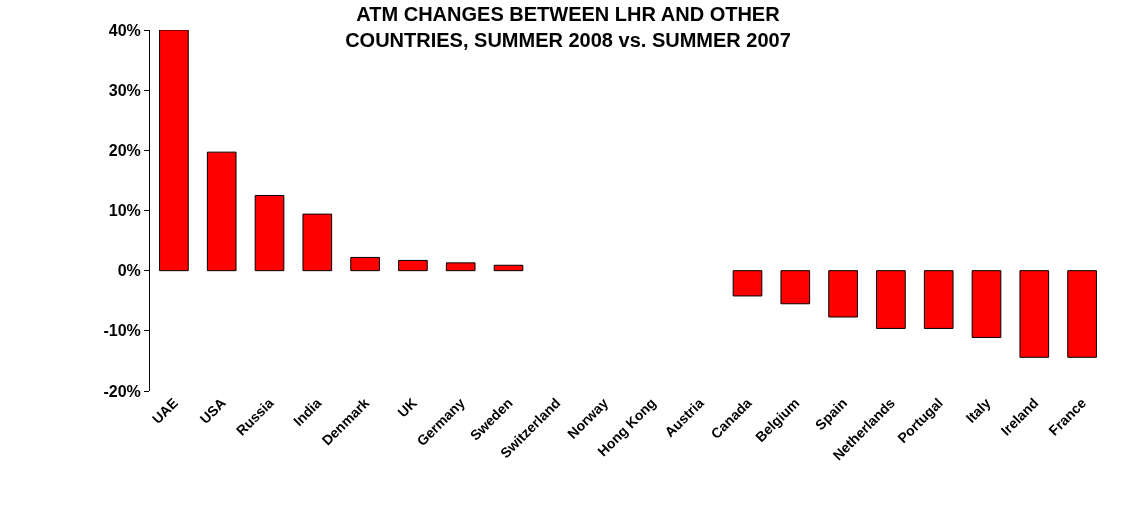 Image resolution: width=1136 pixels, height=531 pixels. What do you see at coordinates (124, 150) in the screenshot?
I see `y-tick-label: 20%` at bounding box center [124, 150].